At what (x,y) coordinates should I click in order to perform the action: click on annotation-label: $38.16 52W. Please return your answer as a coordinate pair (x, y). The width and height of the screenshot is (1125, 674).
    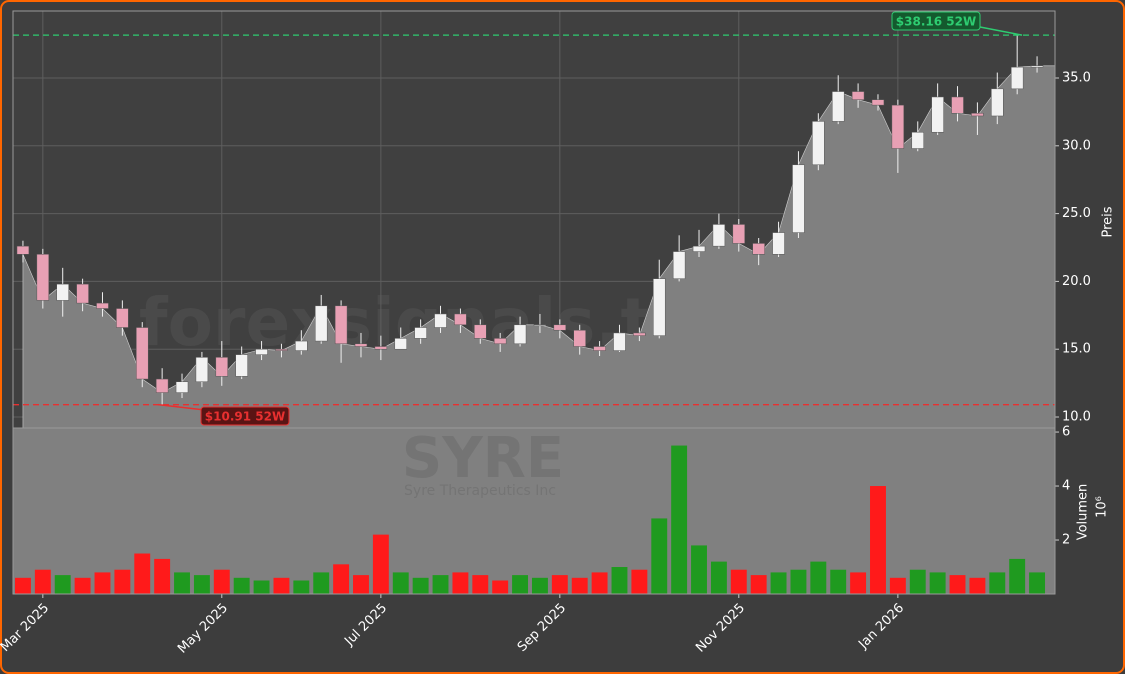
    Looking at the image, I should click on (936, 22).